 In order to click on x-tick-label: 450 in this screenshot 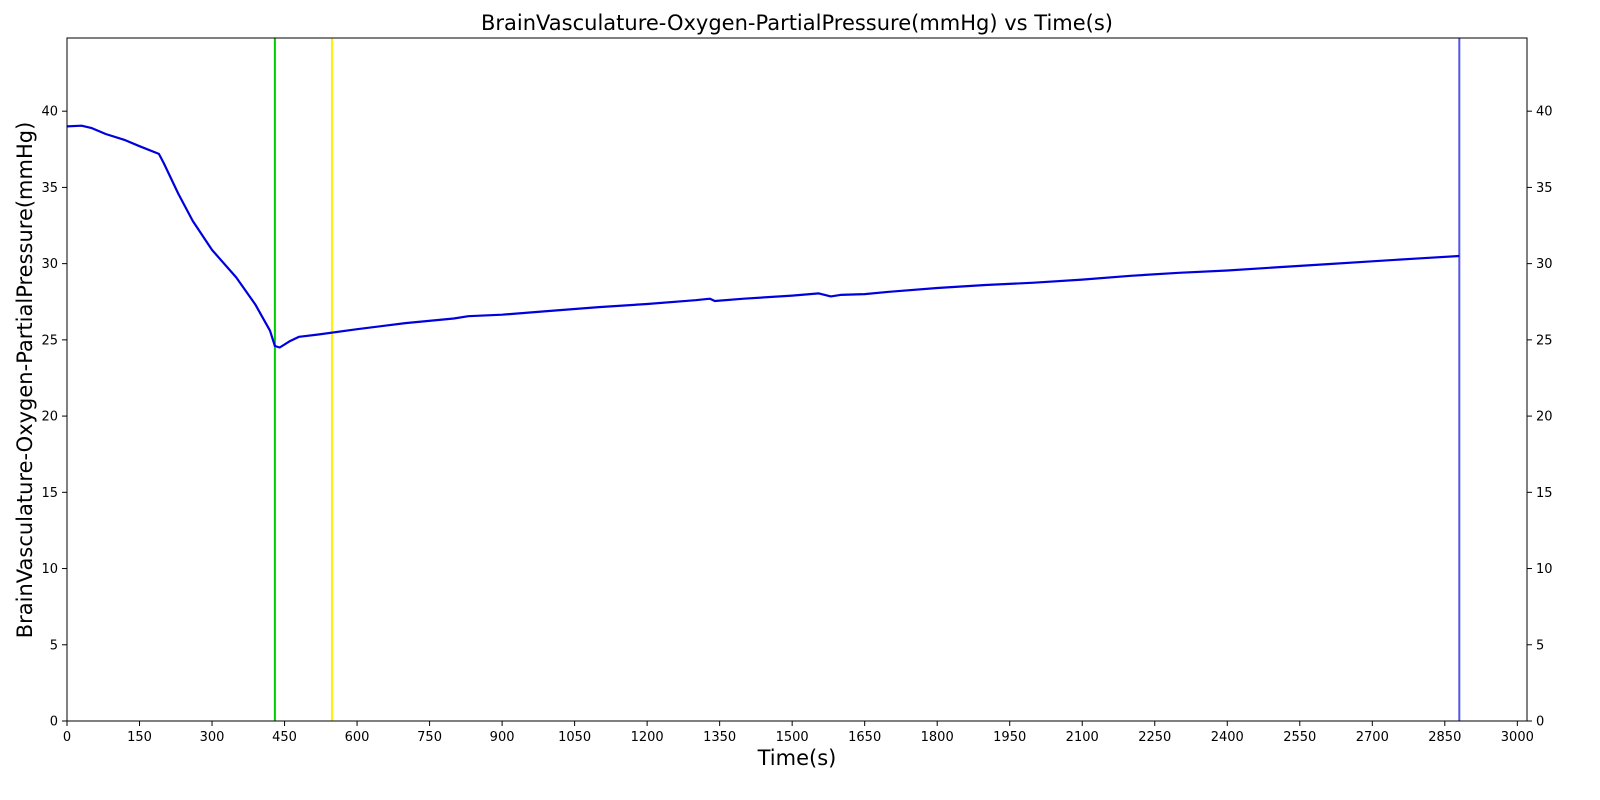, I will do `click(284, 737)`.